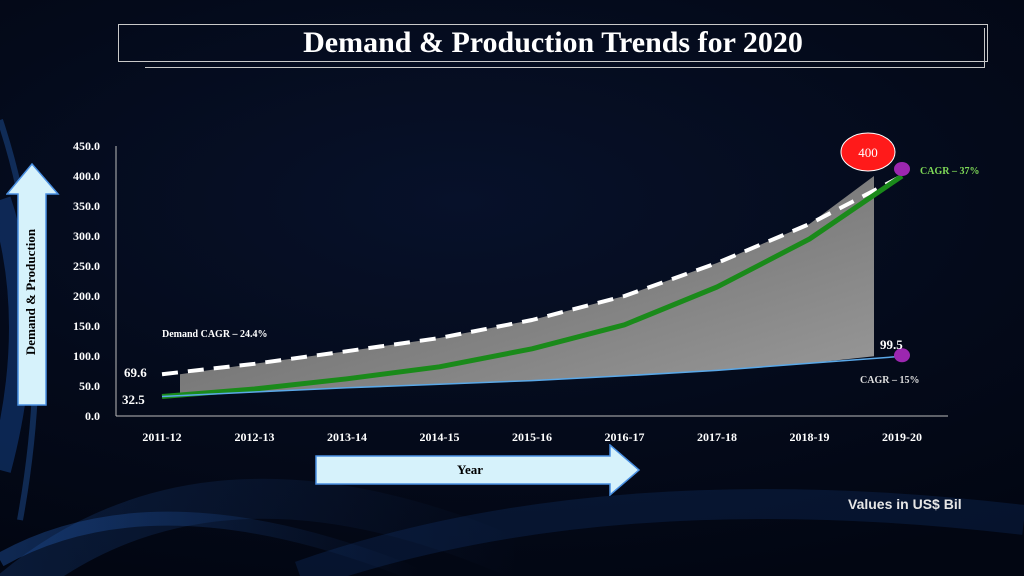 This screenshot has height=576, width=1024. I want to click on x-tick-label: 2018-19, so click(810, 437).